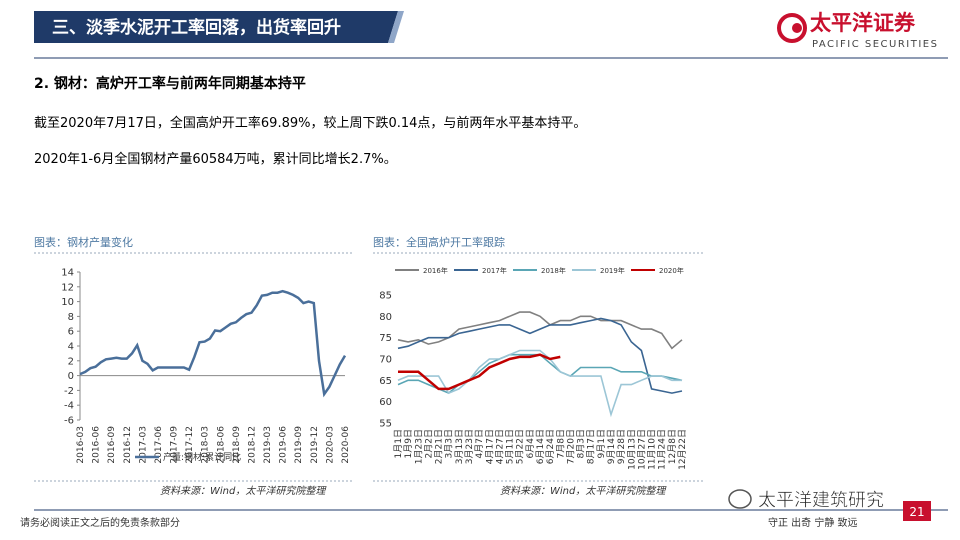 The height and width of the screenshot is (540, 960). What do you see at coordinates (67, 302) in the screenshot?
I see `y-tick-label: 10` at bounding box center [67, 302].